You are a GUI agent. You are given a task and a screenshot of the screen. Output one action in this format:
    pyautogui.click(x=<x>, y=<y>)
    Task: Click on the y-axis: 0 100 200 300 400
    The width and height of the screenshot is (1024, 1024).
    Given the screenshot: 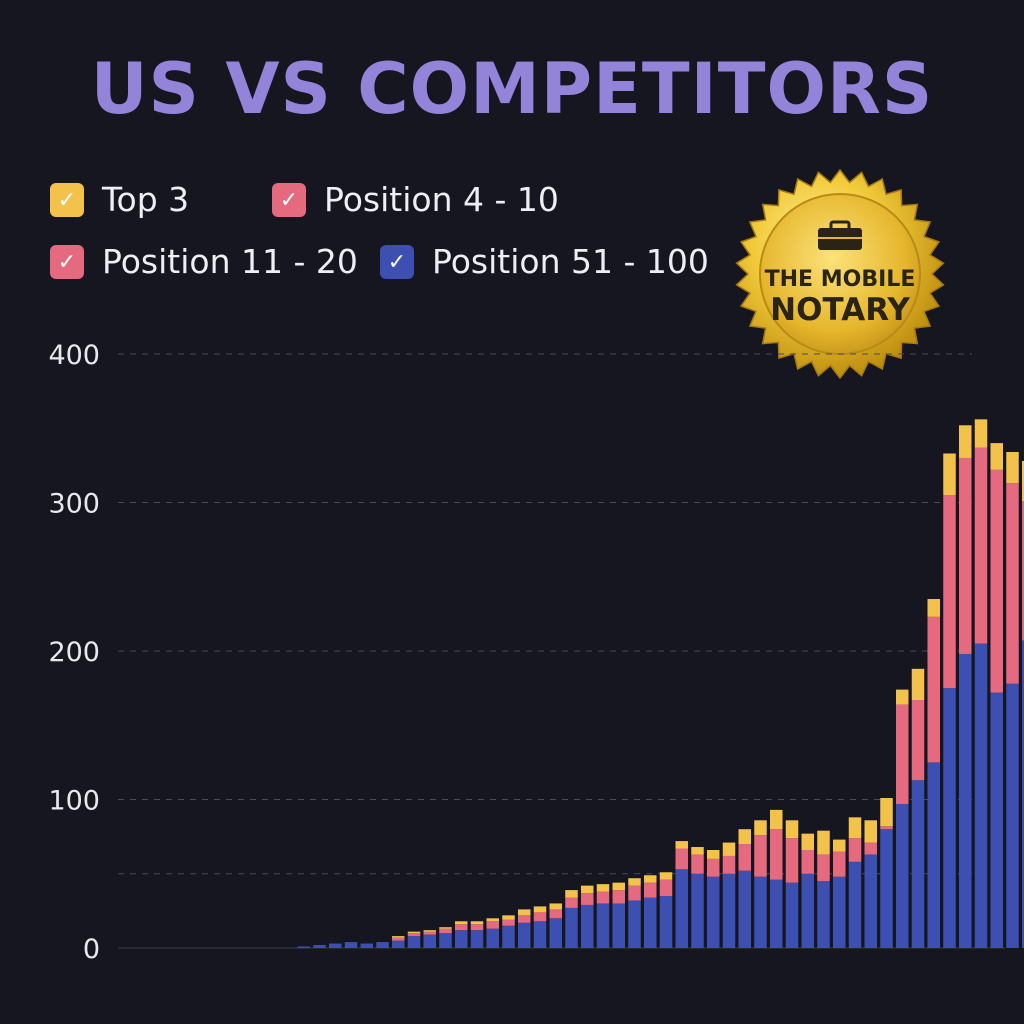 What is the action you would take?
    pyautogui.click(x=74, y=652)
    